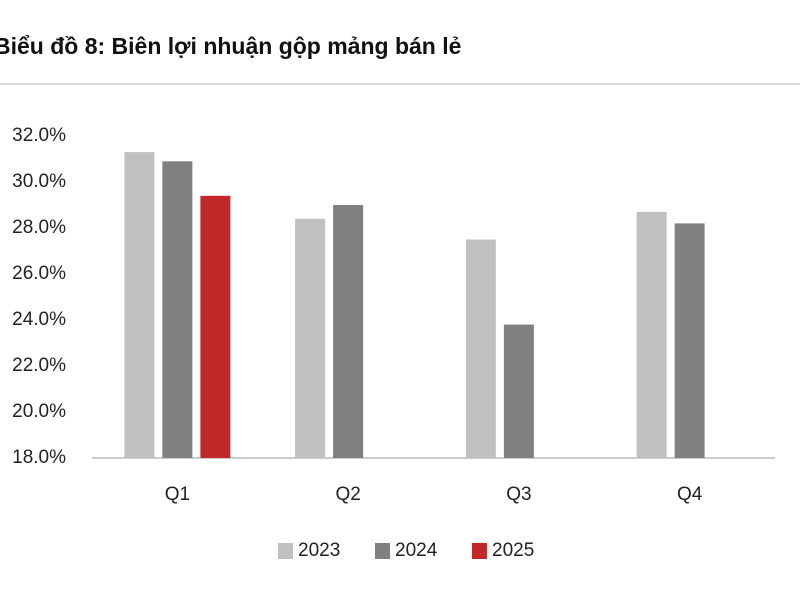 This screenshot has height=600, width=800. I want to click on y-tick-label: 26.0%, so click(39, 273).